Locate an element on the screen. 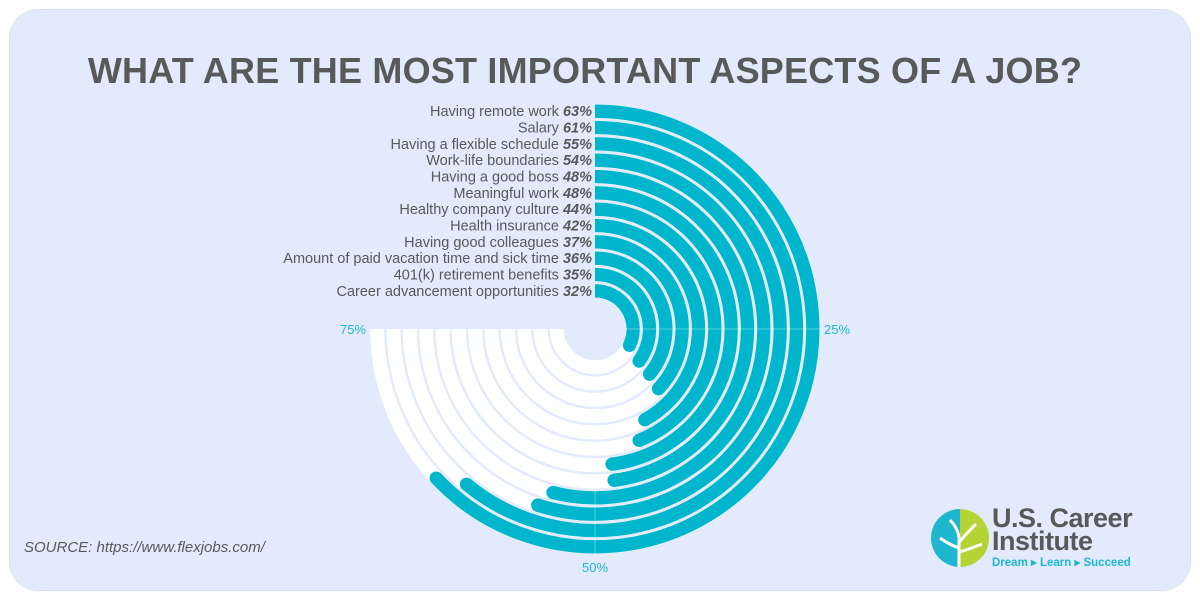  value-label: 61% is located at coordinates (577, 129).